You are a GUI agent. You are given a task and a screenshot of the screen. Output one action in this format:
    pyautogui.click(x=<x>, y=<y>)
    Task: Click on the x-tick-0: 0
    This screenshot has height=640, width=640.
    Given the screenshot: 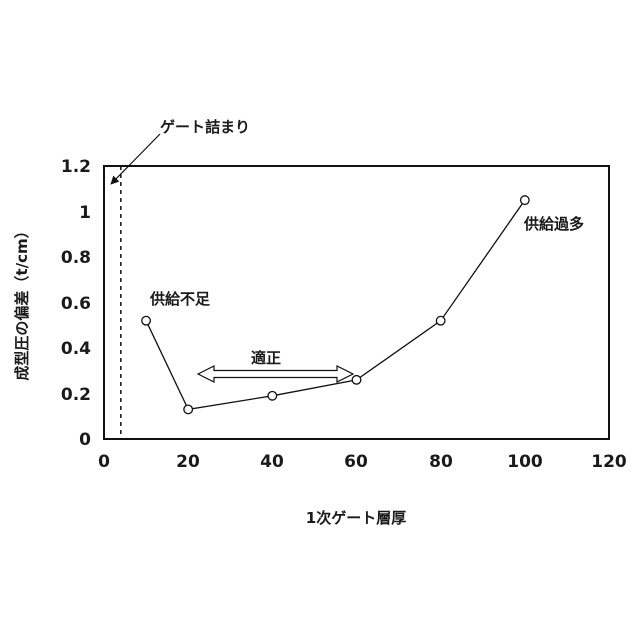 What is the action you would take?
    pyautogui.click(x=104, y=462)
    